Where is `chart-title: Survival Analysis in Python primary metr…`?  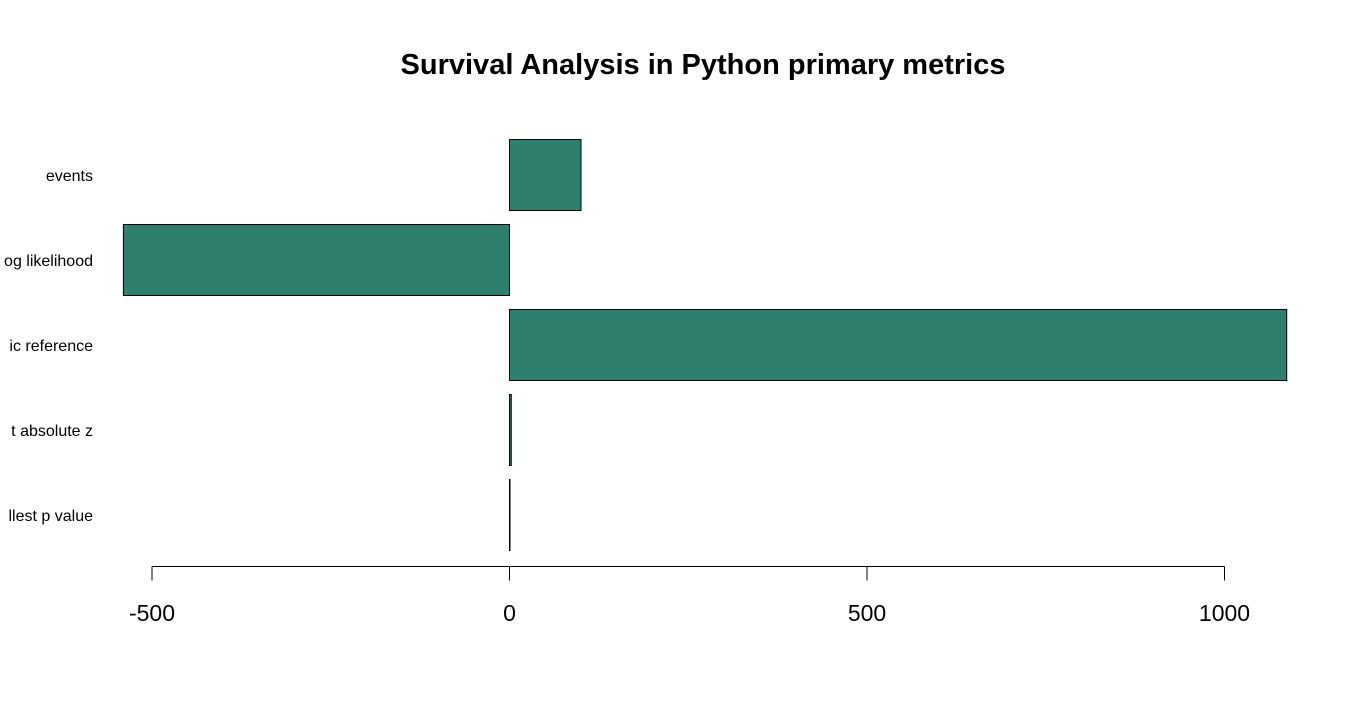
chart-title: Survival Analysis in Python primary metr… is located at coordinates (703, 65).